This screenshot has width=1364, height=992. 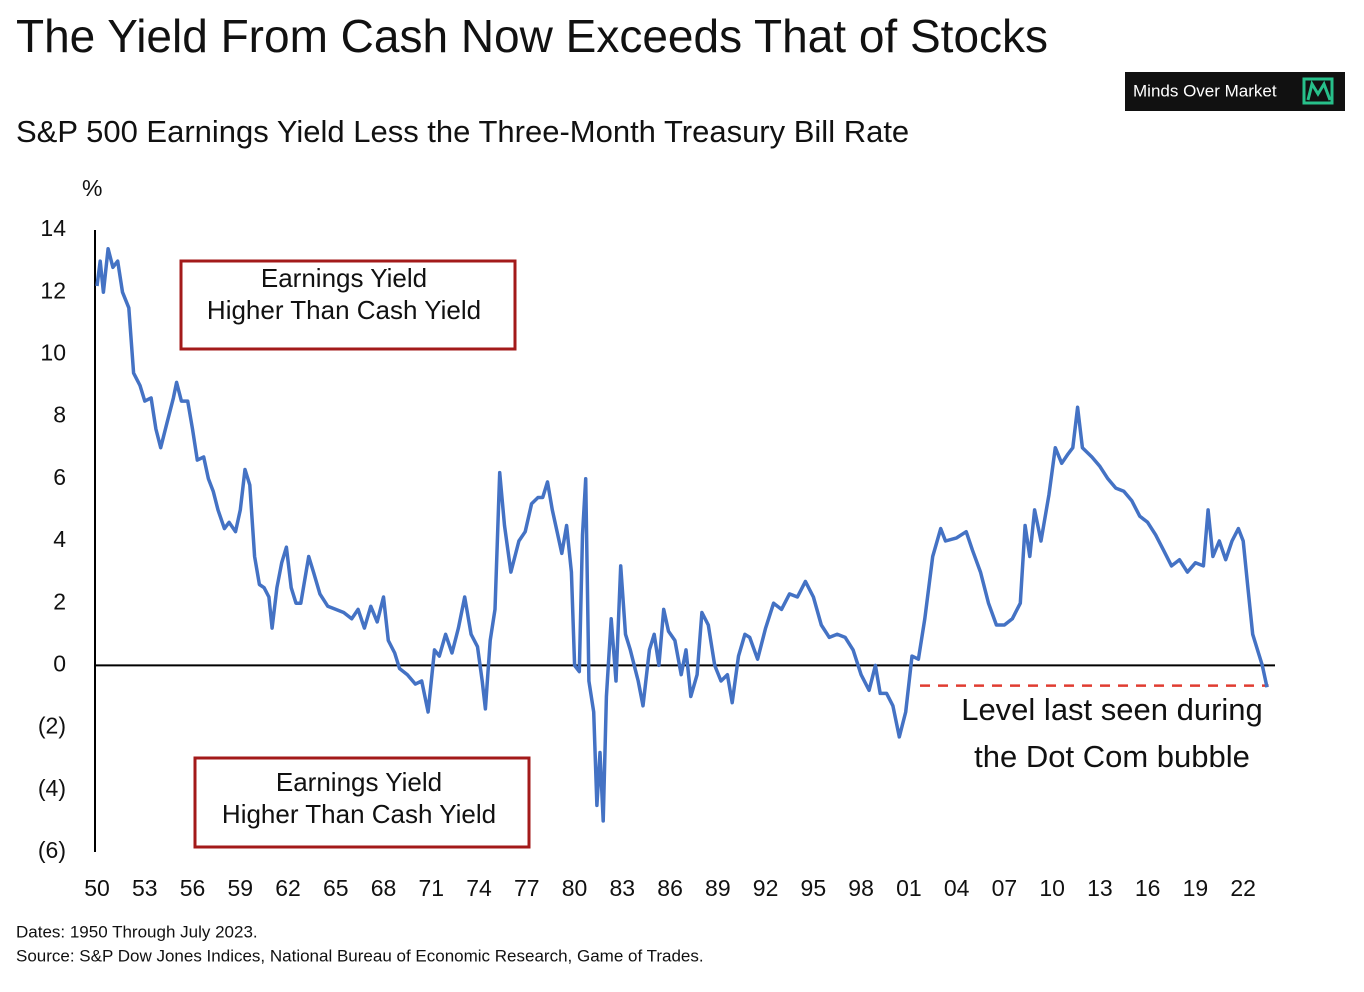 I want to click on x-tick-label: 10, so click(x=1052, y=888).